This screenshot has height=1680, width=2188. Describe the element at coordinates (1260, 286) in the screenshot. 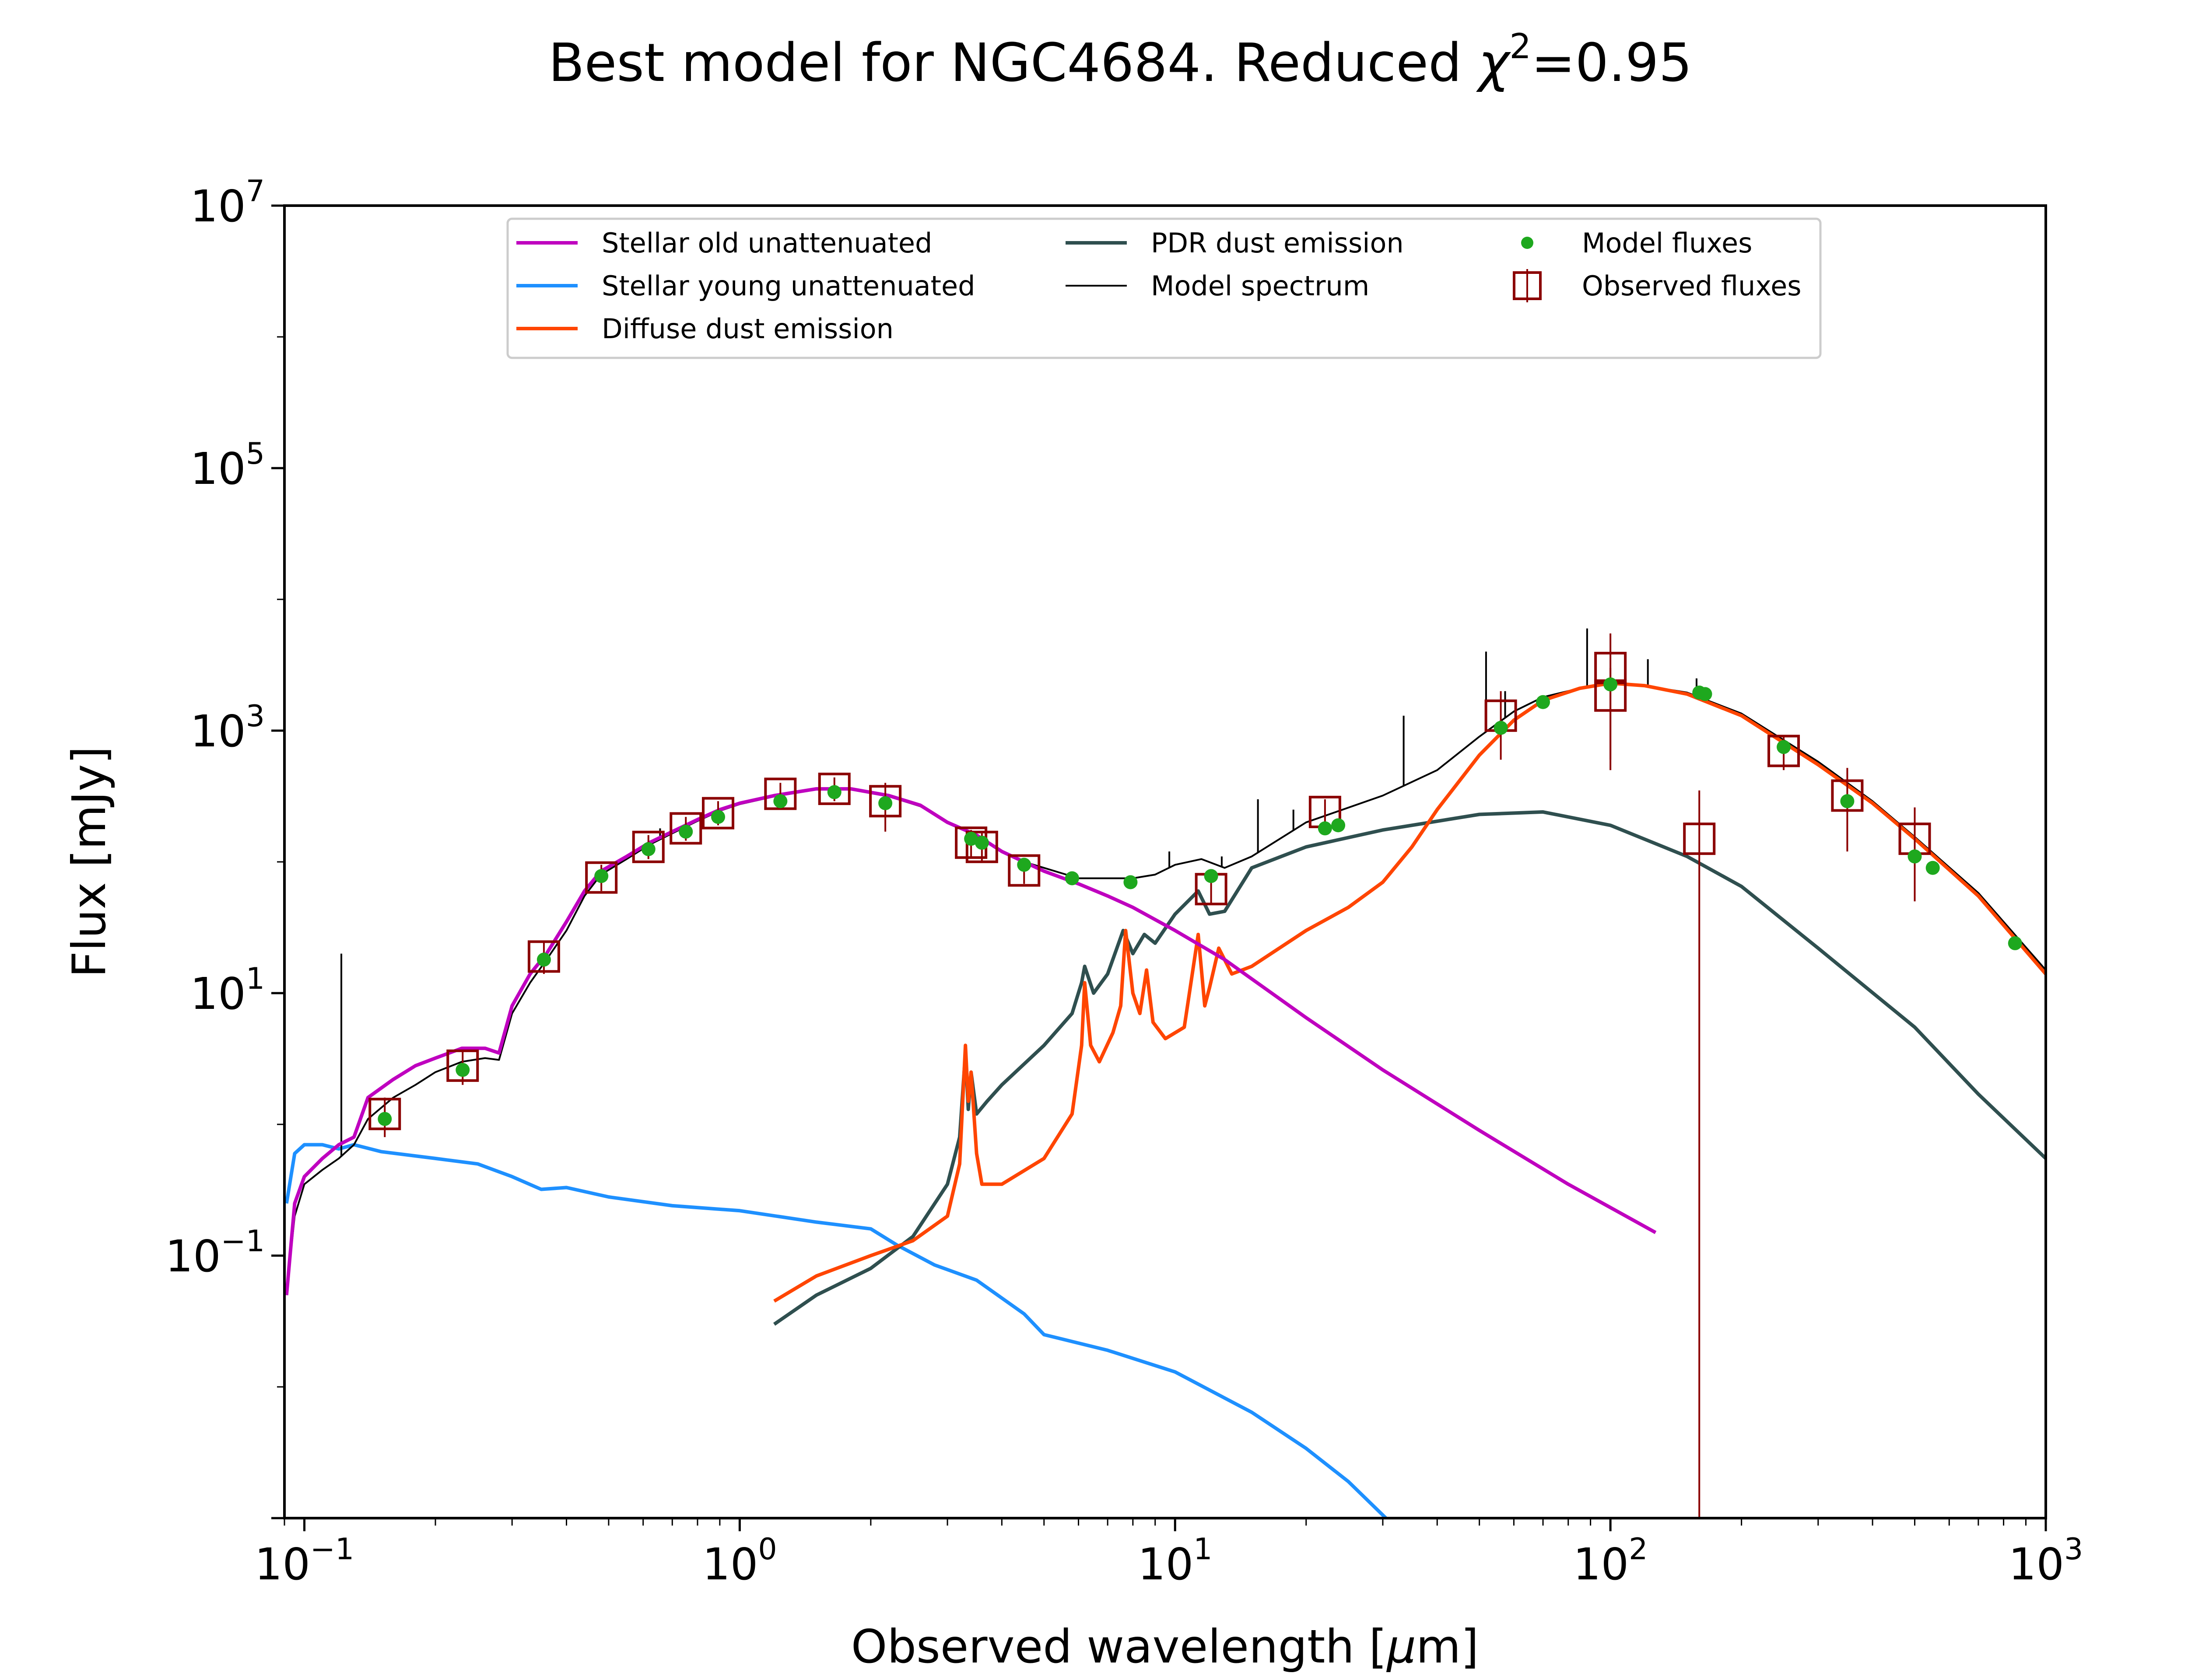

I see `legend-label: Model spectrum` at that location.